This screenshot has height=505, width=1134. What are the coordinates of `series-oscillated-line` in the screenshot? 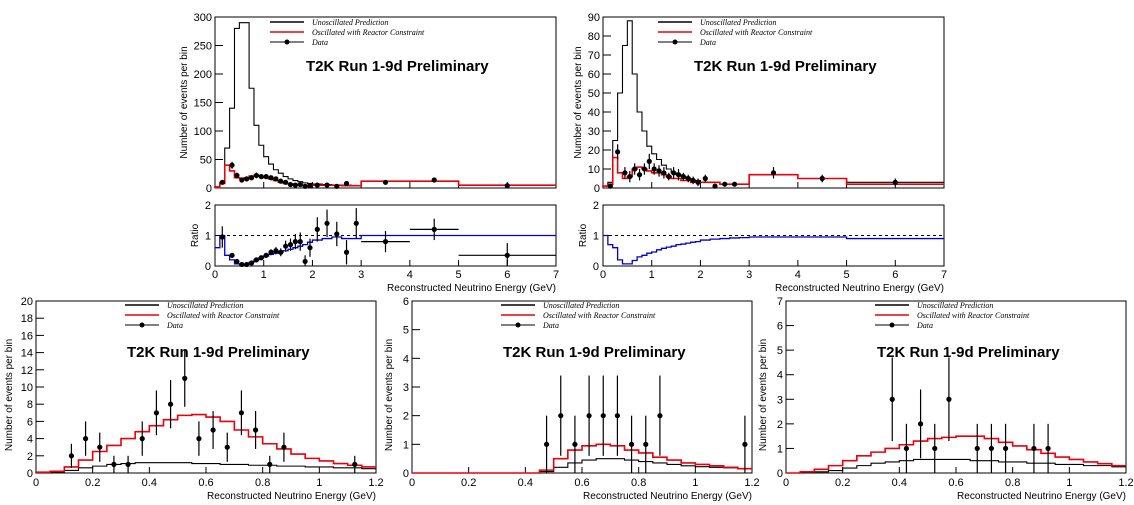 It's located at (956, 454).